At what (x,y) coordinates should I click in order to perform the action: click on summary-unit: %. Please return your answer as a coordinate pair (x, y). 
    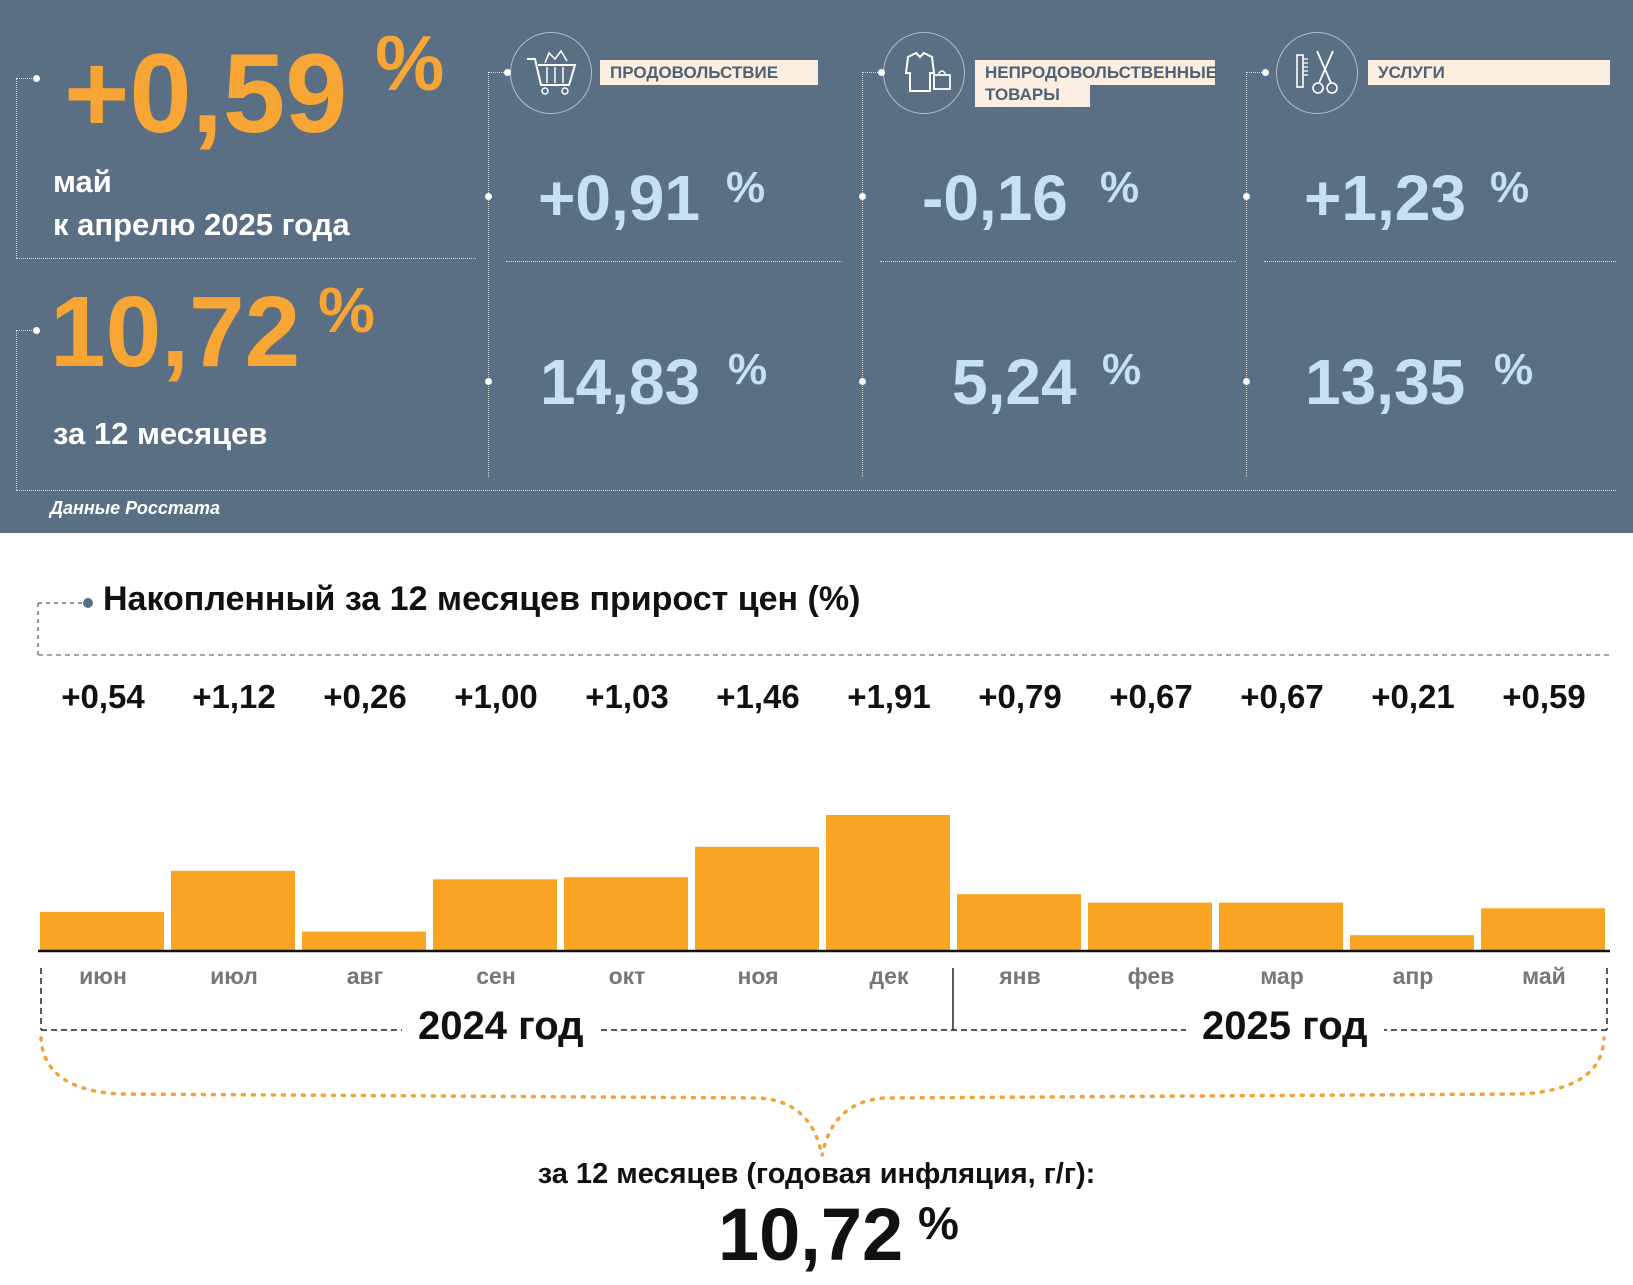
    Looking at the image, I should click on (938, 1223).